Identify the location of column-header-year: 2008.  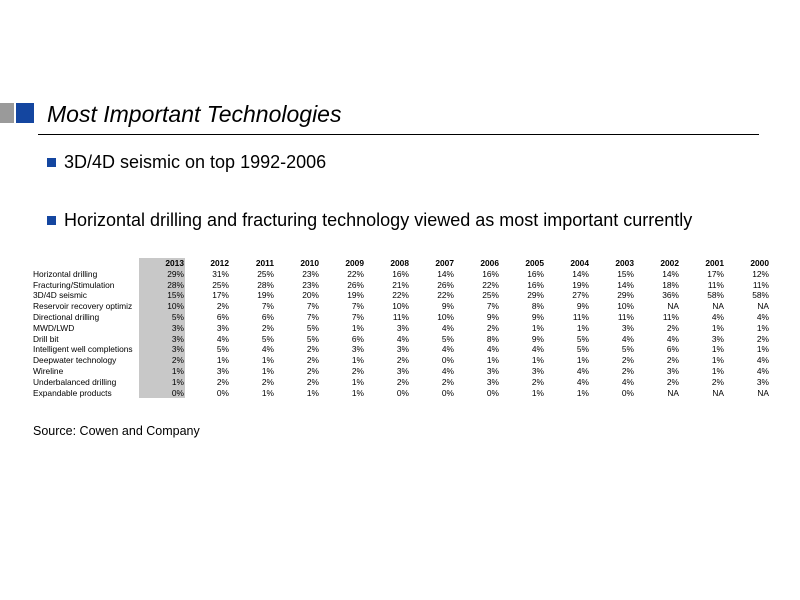
(399, 263).